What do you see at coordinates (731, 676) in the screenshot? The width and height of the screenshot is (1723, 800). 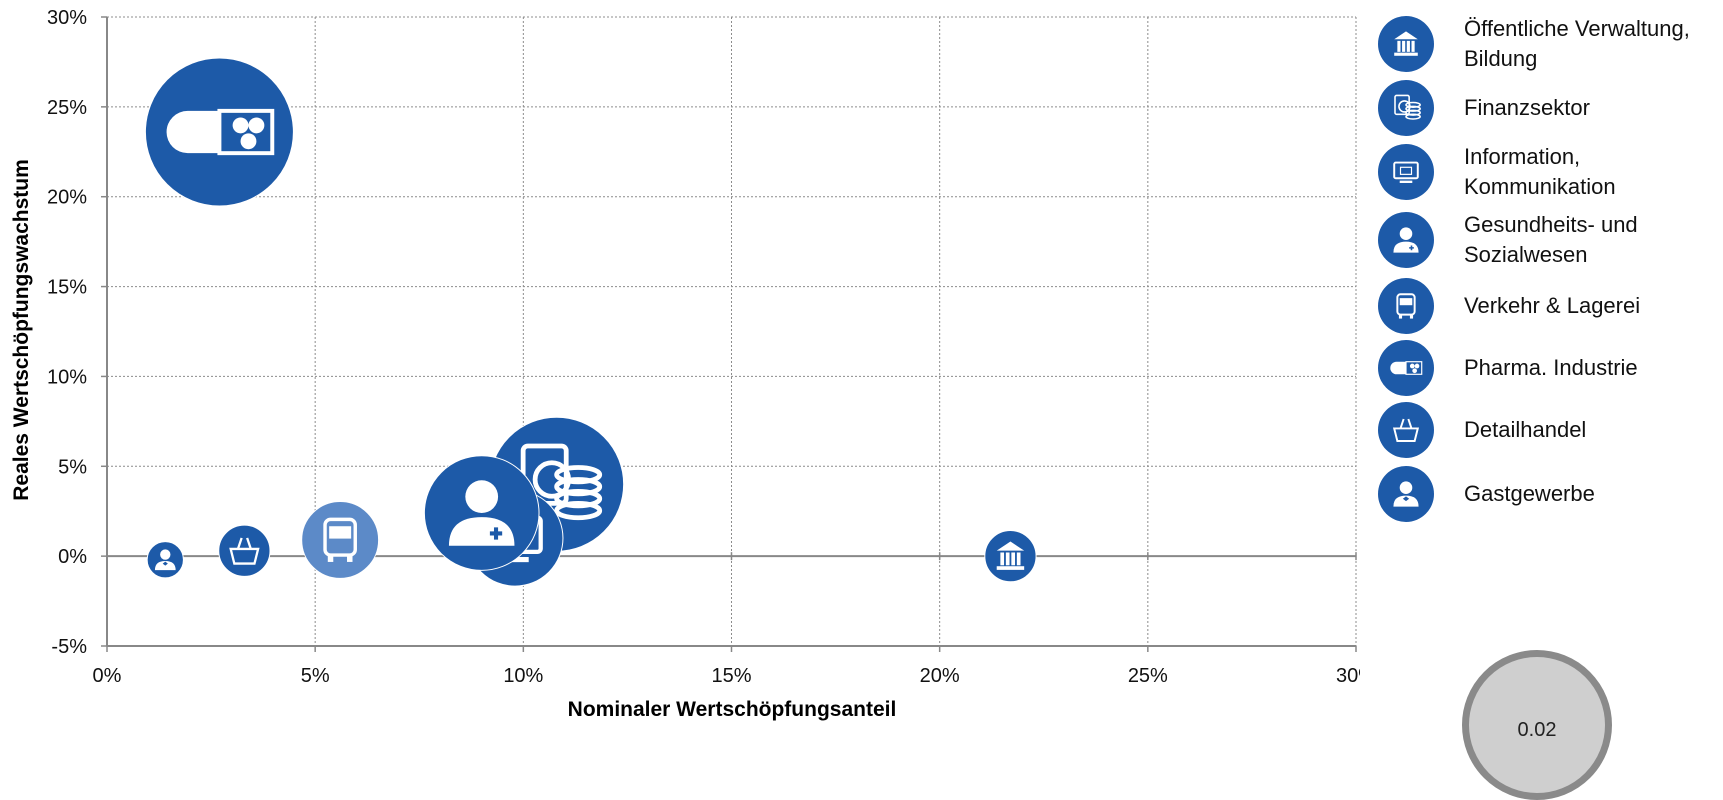 I see `x-tick-label: 15%` at bounding box center [731, 676].